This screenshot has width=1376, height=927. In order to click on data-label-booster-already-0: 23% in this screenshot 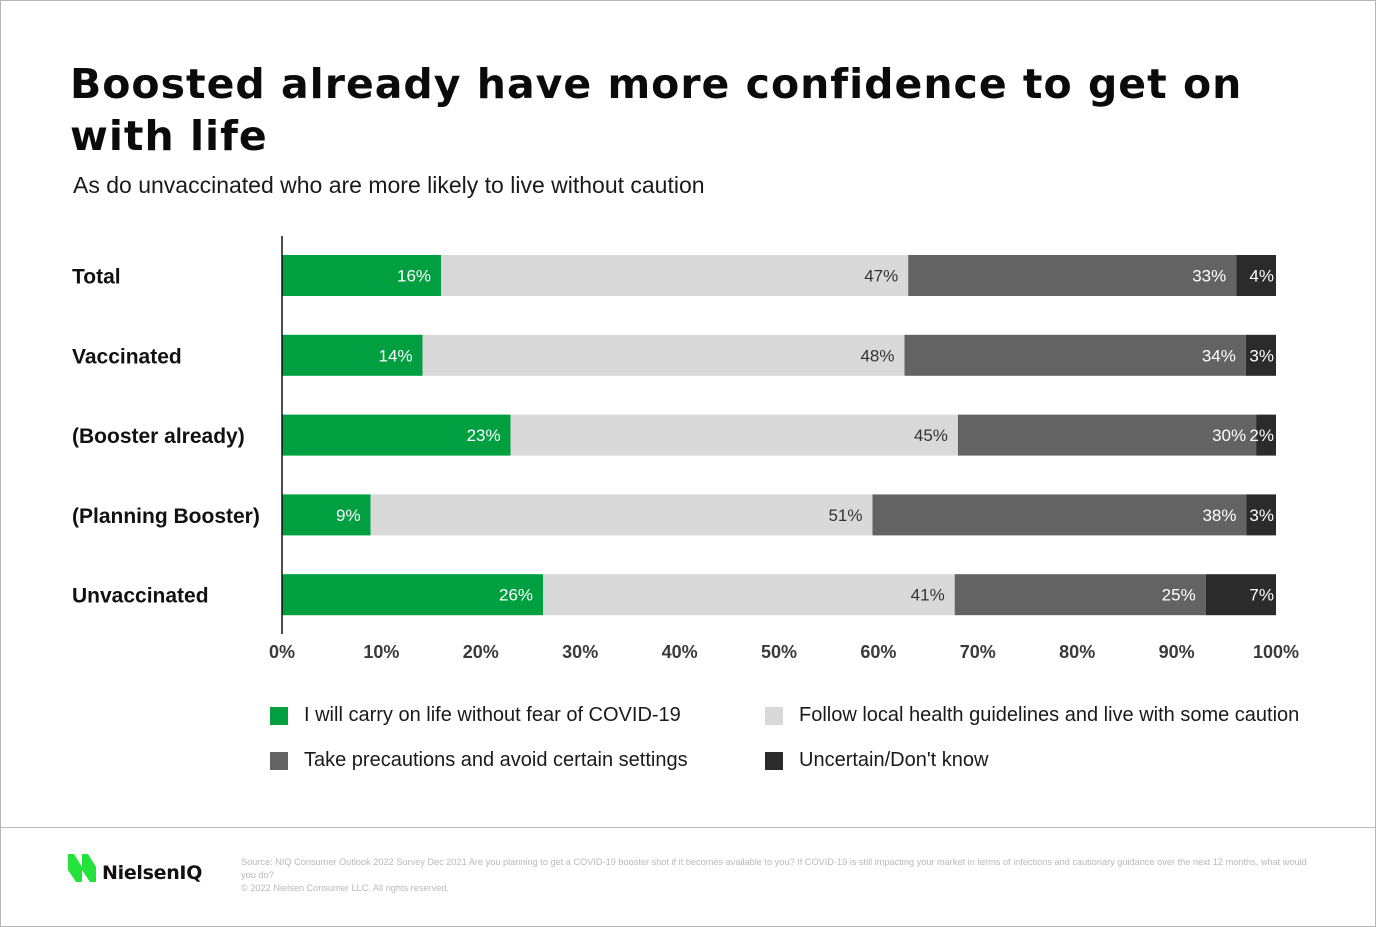, I will do `click(484, 435)`.